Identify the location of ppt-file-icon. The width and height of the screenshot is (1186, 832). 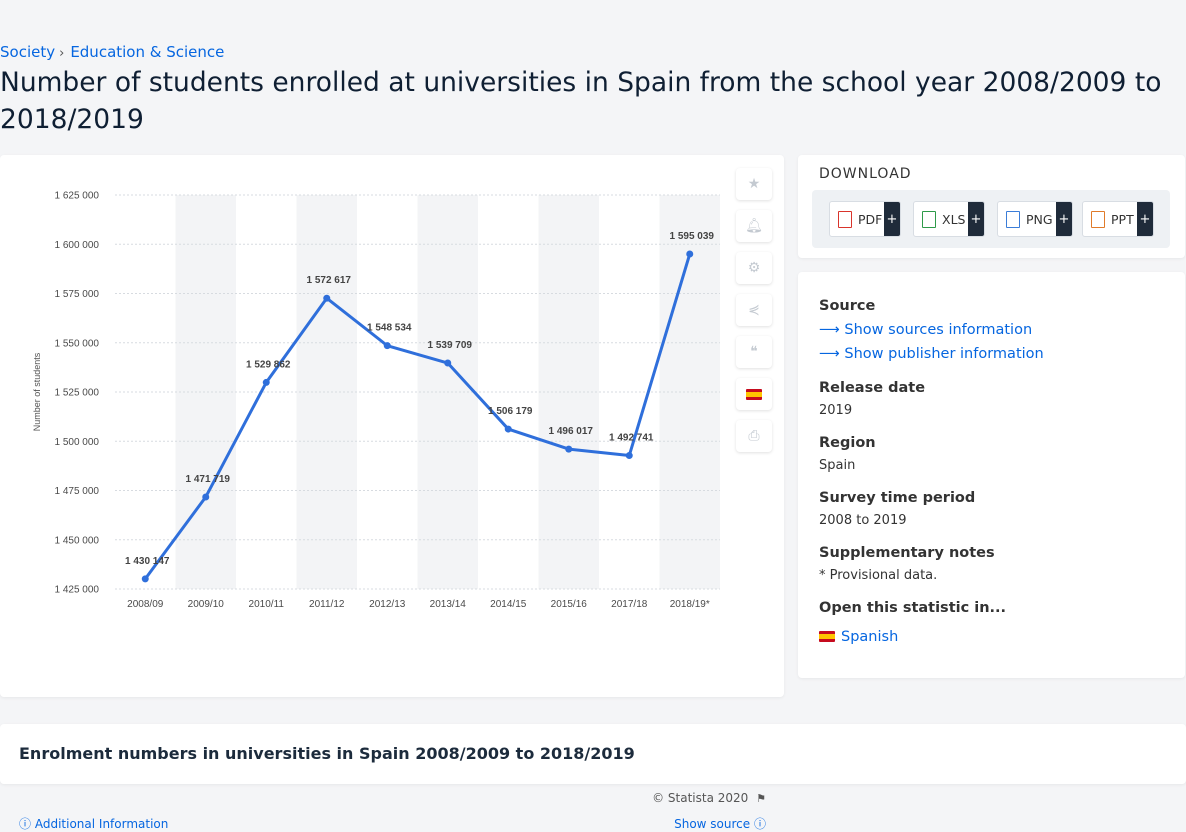
(1098, 219).